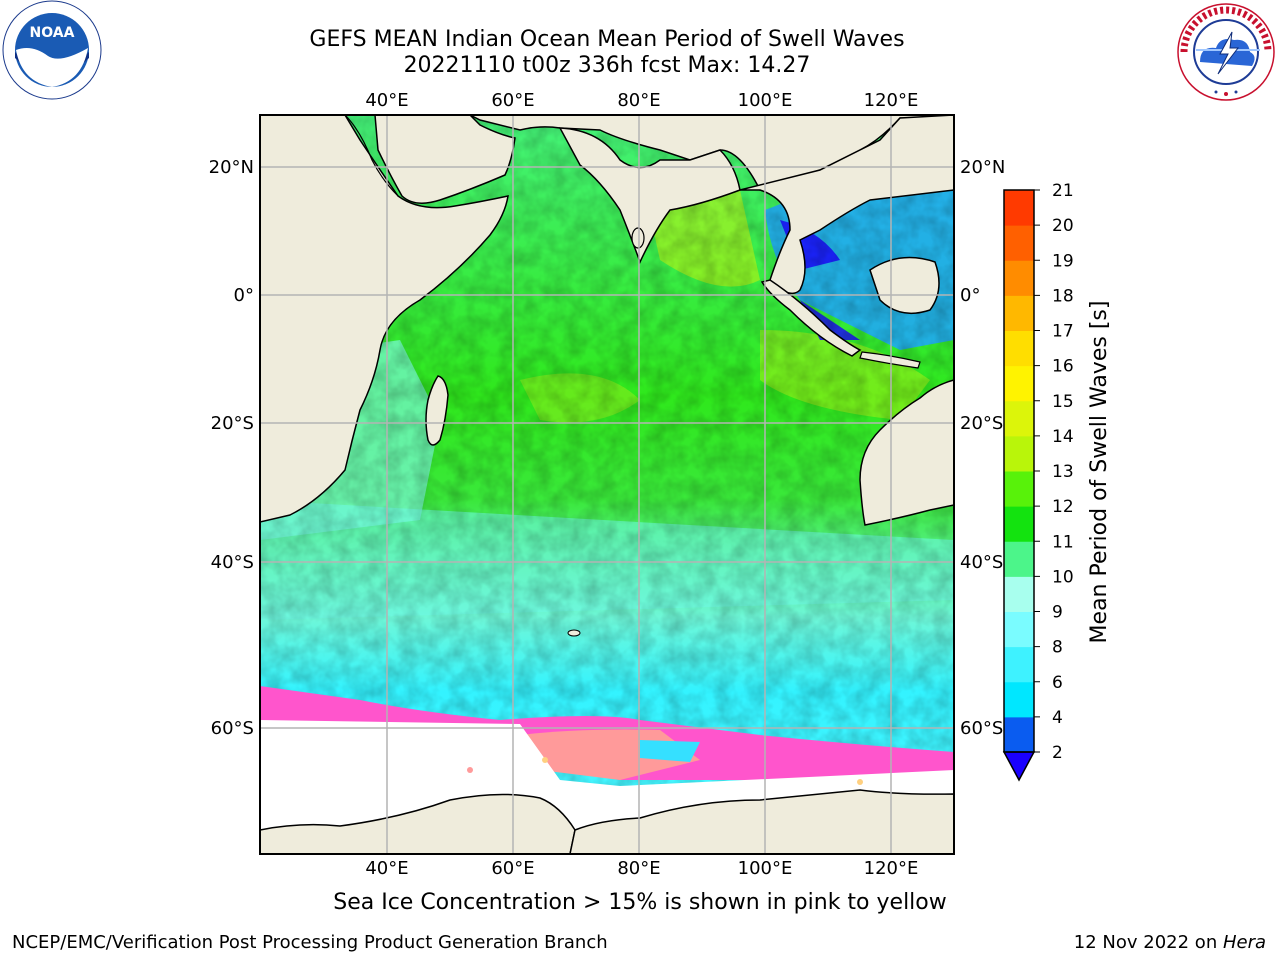 The image size is (1280, 960). I want to click on lon-labels-bottom: 40°E 60°E 80°E 100°E 120°E, so click(641, 868).